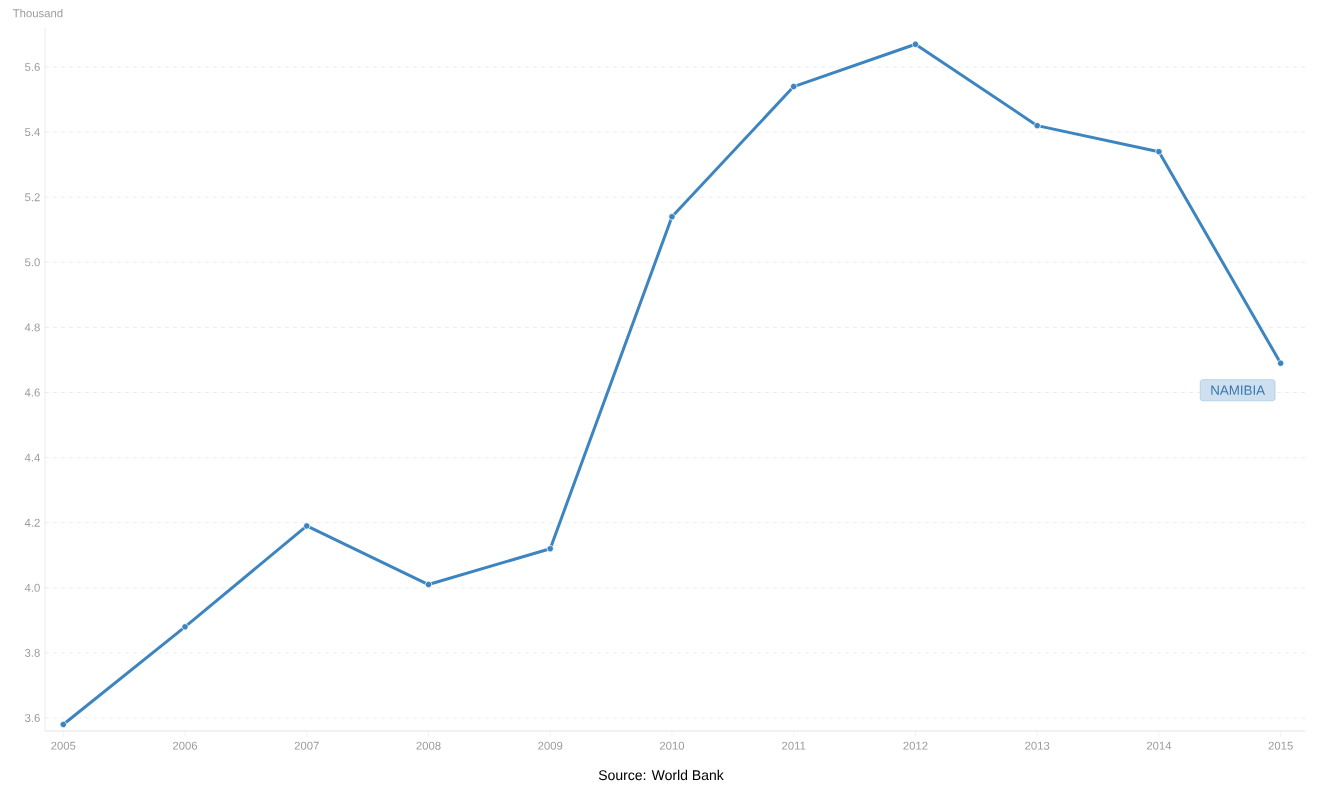 Image resolution: width=1322 pixels, height=788 pixels. Describe the element at coordinates (185, 745) in the screenshot. I see `x-tick-label: 2006` at that location.